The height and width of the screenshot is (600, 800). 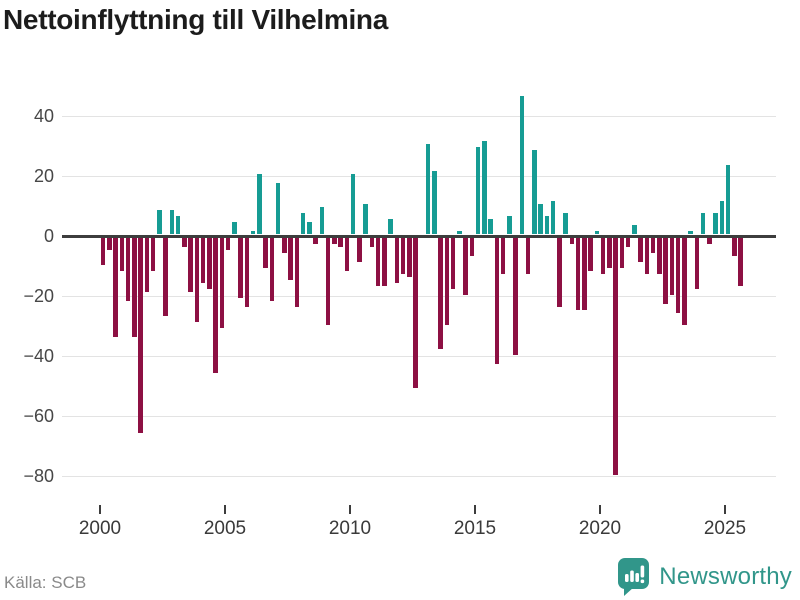 I want to click on bar-2006-q4, so click(x=272, y=269).